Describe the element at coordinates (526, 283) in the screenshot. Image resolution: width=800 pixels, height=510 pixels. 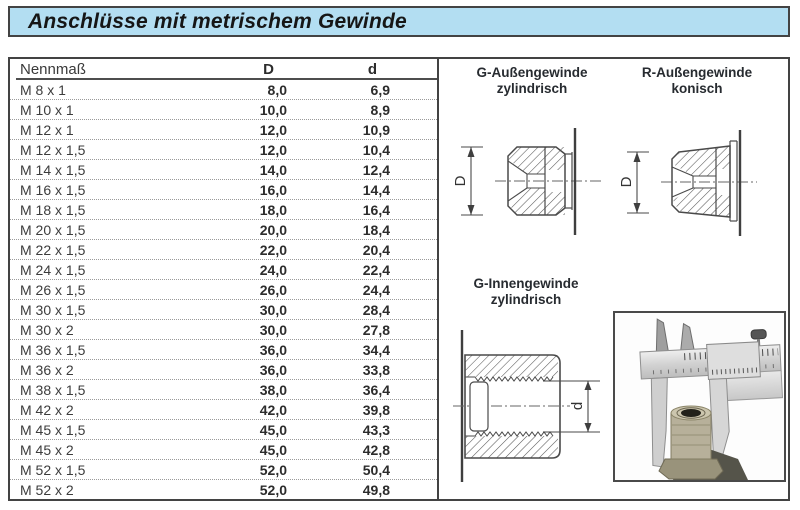
I see `label-line: G-Innengewinde` at that location.